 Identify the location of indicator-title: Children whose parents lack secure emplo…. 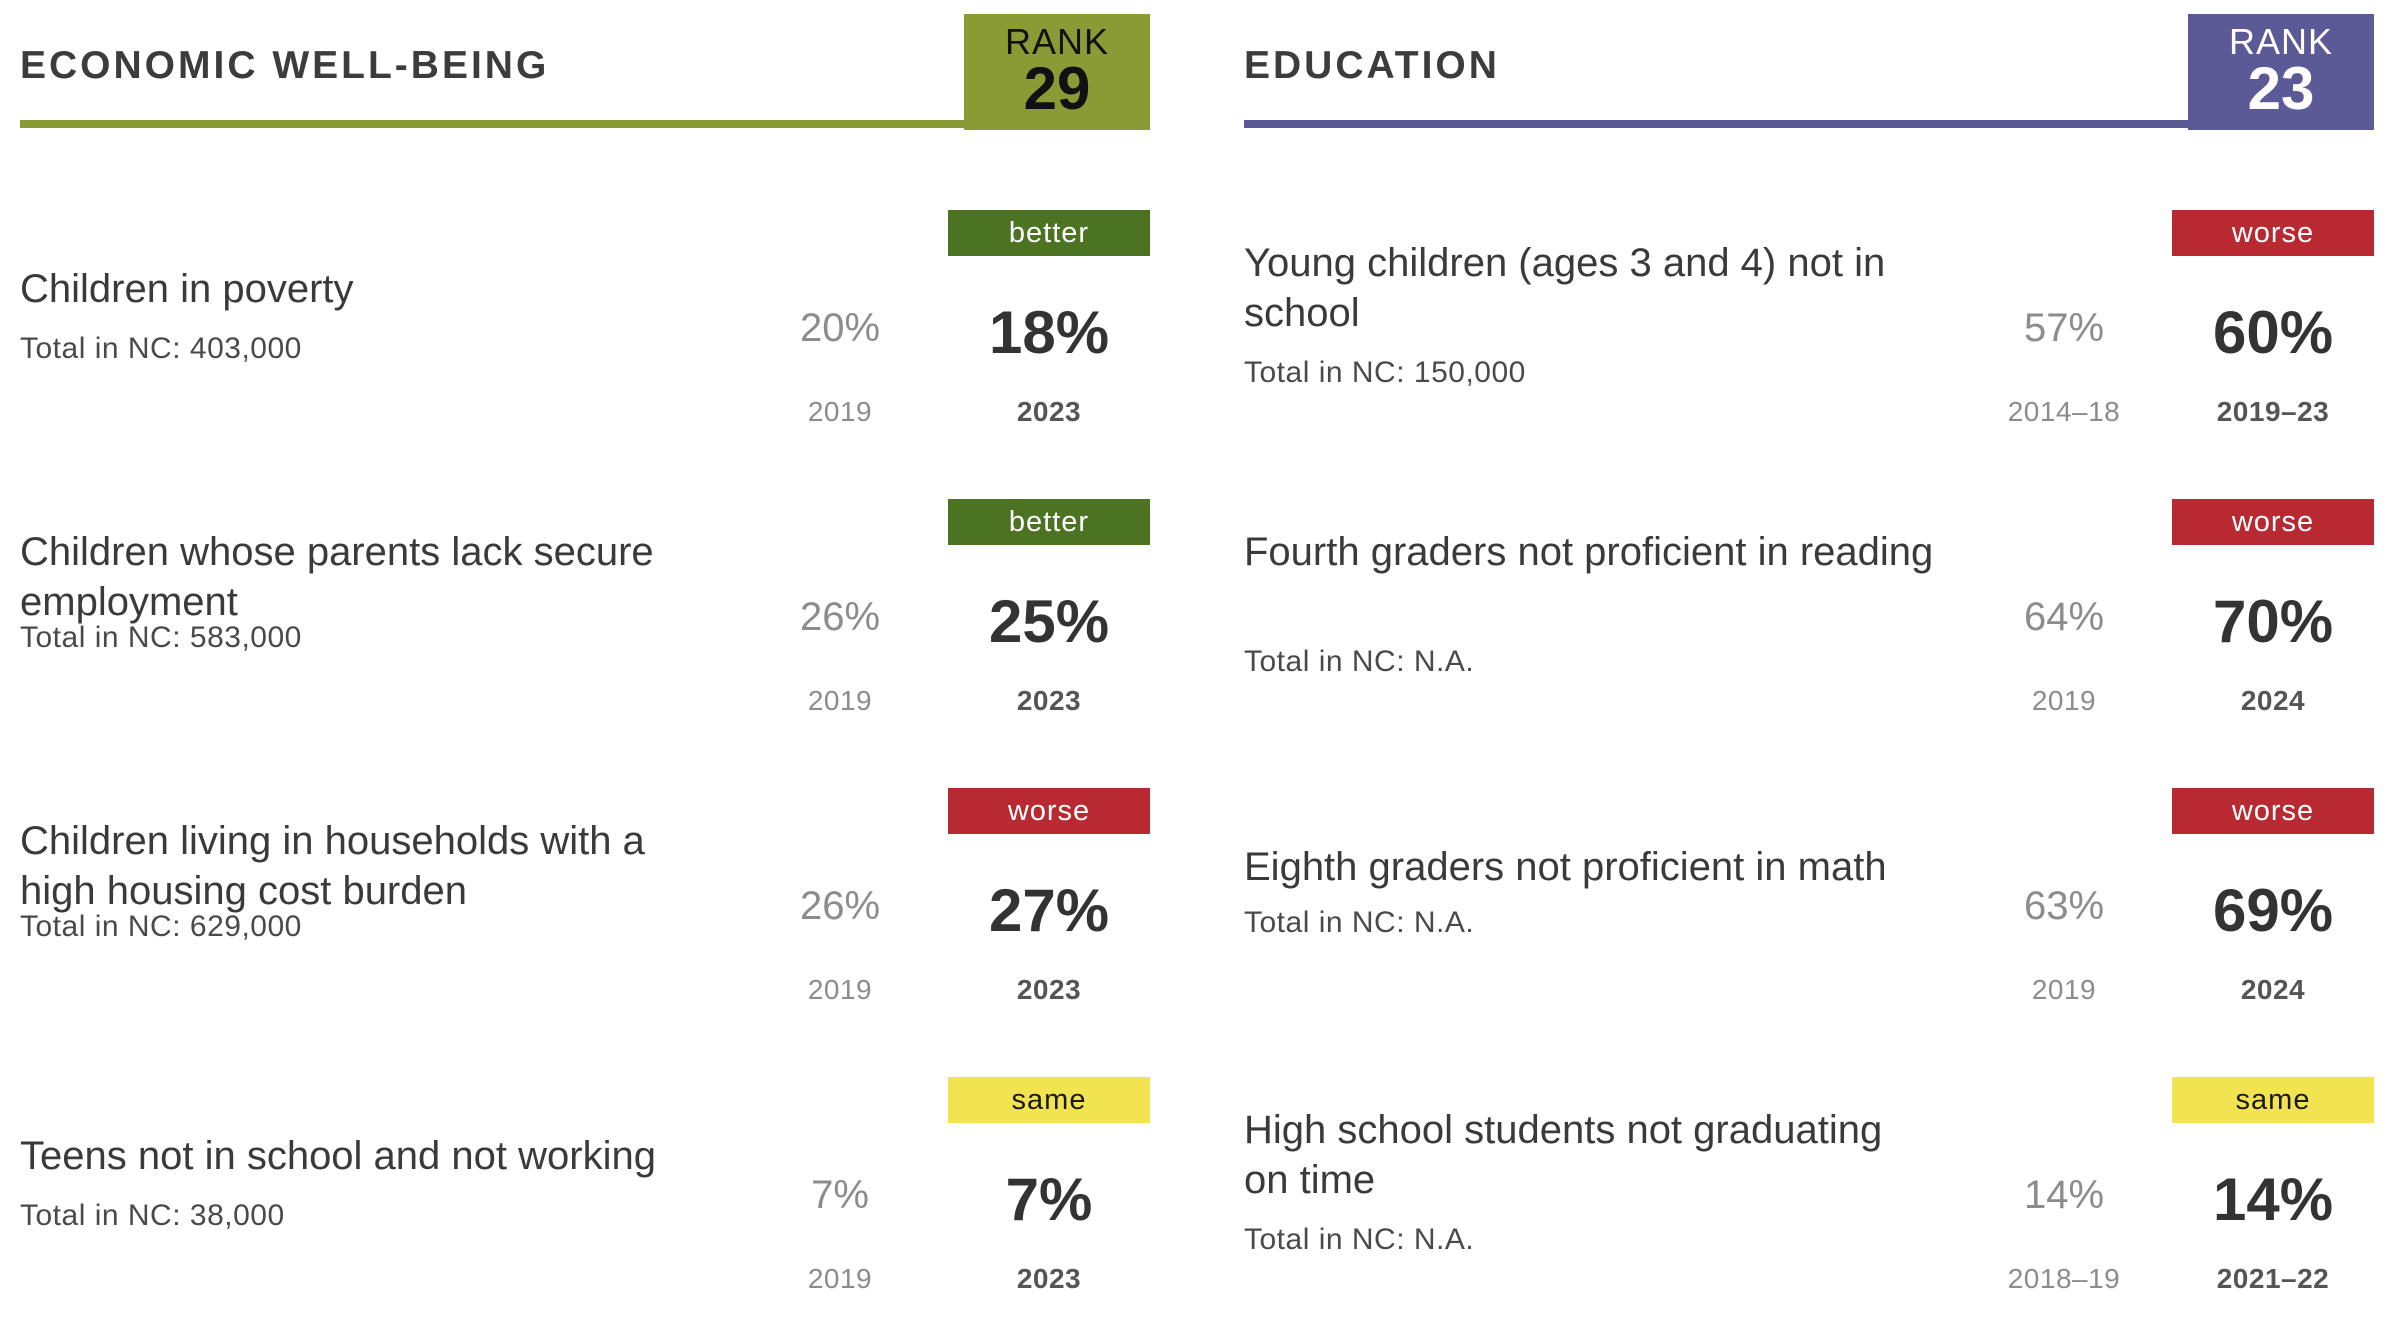
(337, 577).